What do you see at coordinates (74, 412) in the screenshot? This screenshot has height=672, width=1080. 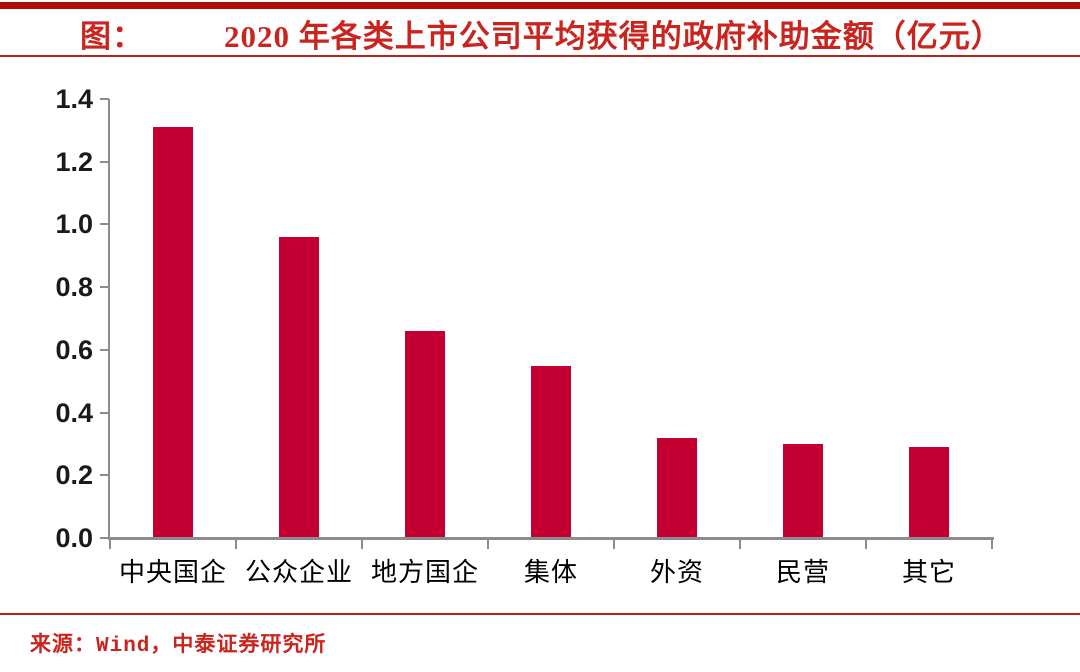 I see `y-axis-label: 0.4` at bounding box center [74, 412].